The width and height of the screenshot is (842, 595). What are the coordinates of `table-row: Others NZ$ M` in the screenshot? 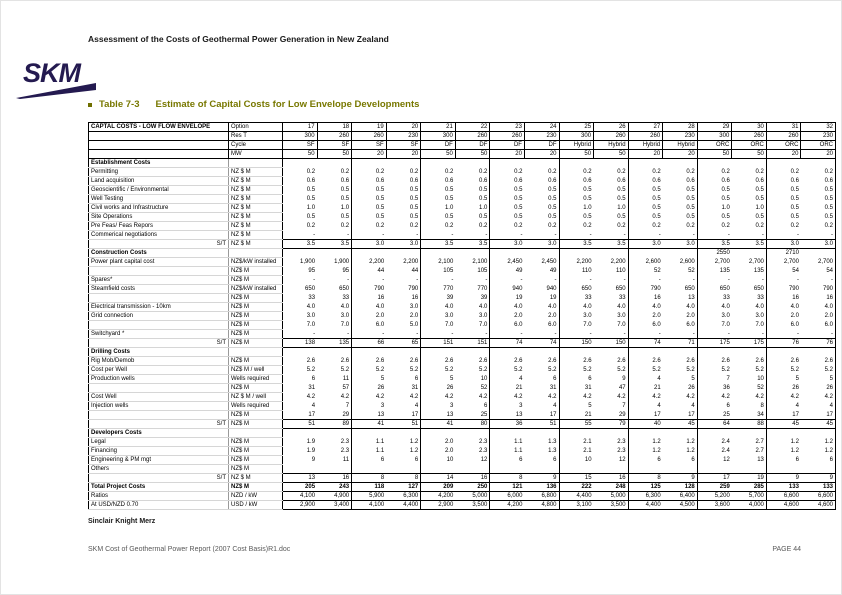 It's located at (462, 469).